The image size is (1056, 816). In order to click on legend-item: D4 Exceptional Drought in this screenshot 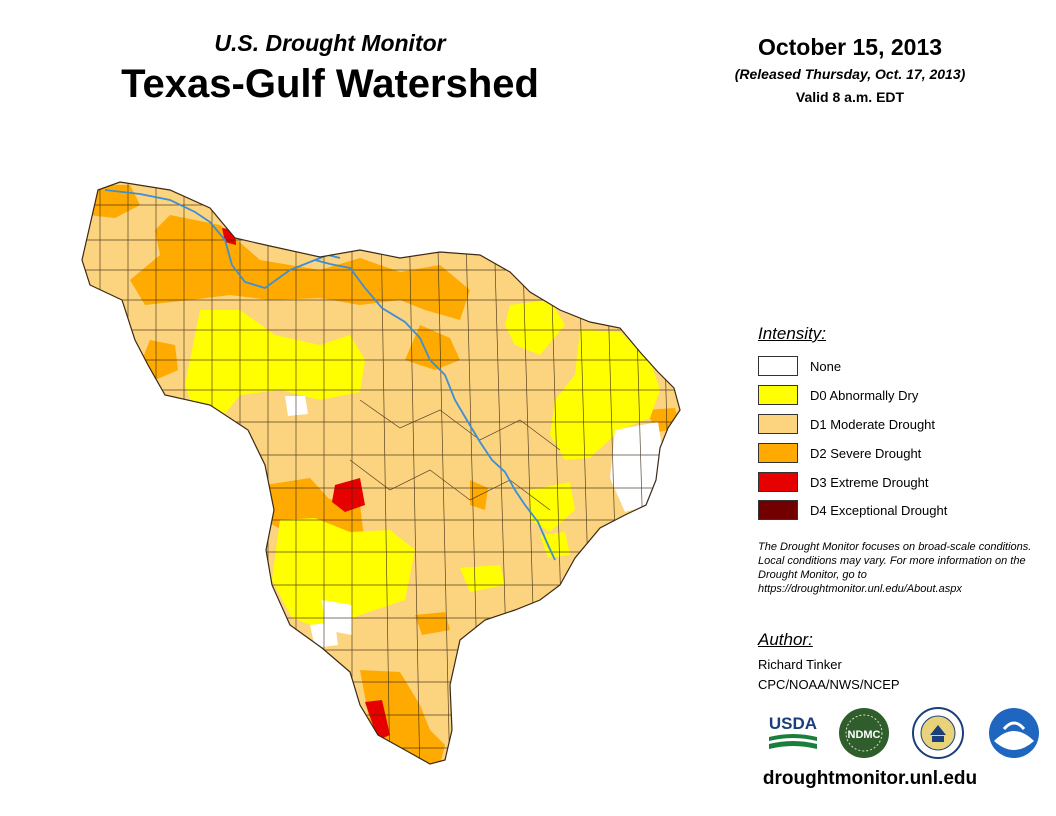, I will do `click(852, 510)`.